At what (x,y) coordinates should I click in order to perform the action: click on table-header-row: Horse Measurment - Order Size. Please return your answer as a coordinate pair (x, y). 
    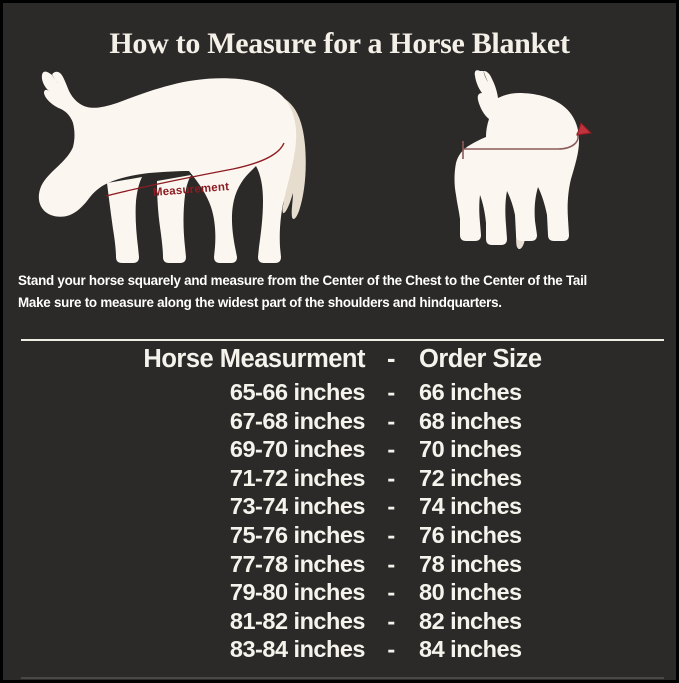
    Looking at the image, I should click on (339, 362).